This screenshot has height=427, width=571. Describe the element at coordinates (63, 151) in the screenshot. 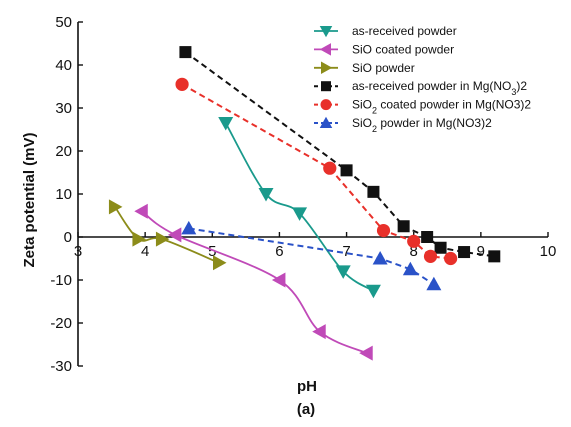

I see `y-tick-label: 20` at that location.